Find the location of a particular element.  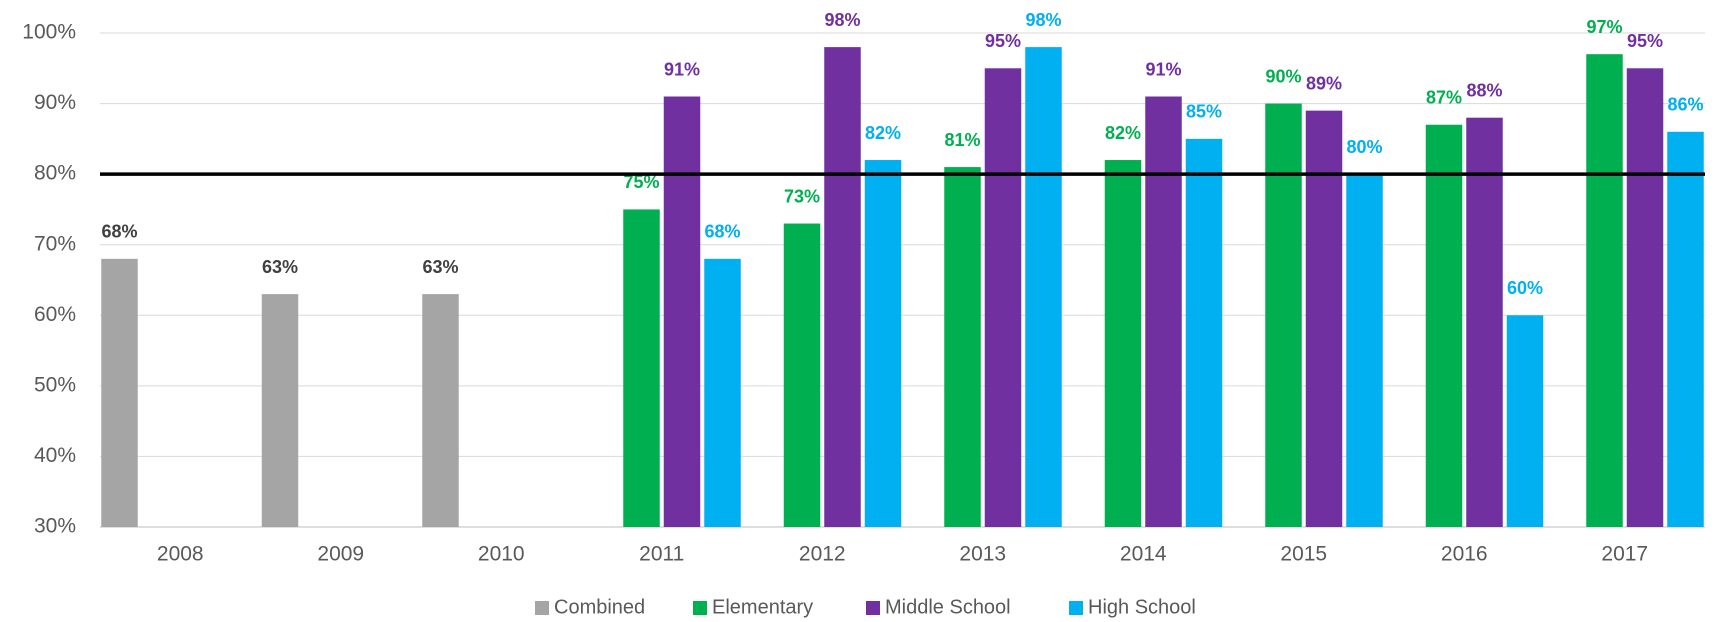

y-tick-label: 50% is located at coordinates (55, 384).